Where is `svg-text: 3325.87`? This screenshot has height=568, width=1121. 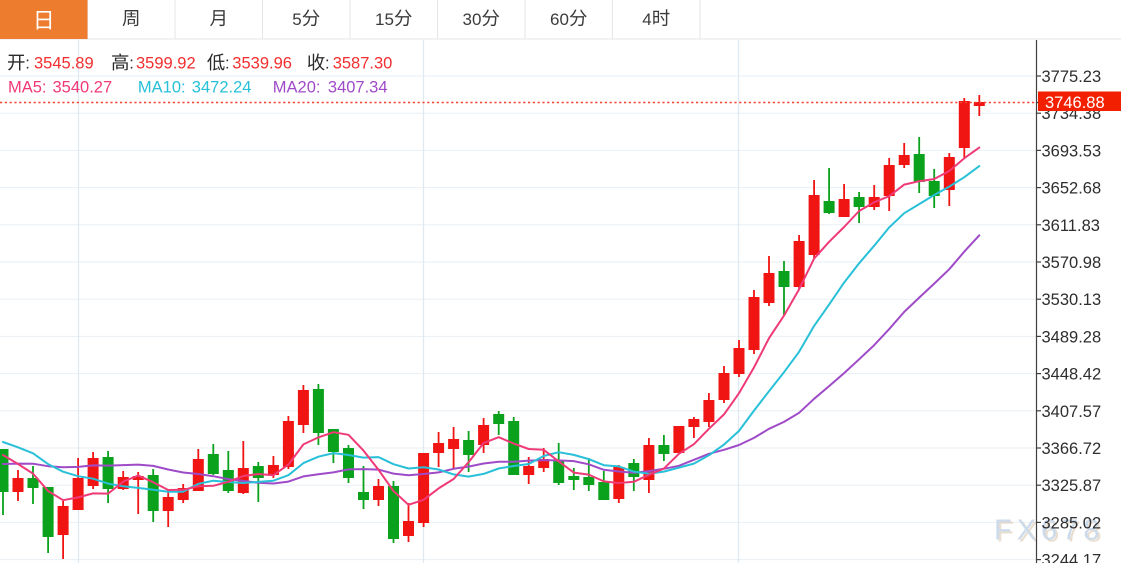 svg-text: 3325.87 is located at coordinates (1072, 486).